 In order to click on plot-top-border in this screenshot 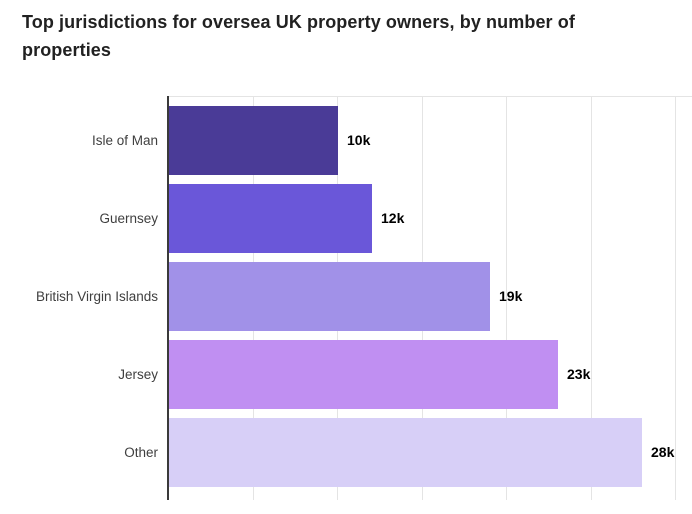, I will do `click(430, 96)`.